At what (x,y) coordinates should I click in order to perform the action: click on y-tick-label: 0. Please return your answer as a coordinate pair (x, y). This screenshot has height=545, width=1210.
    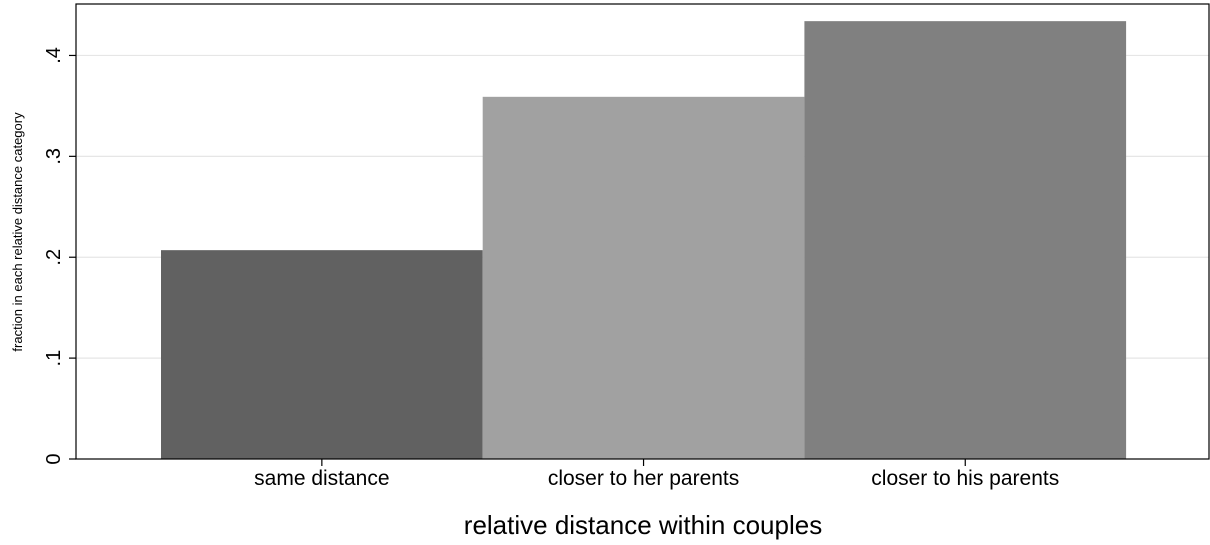
    Looking at the image, I should click on (54, 458).